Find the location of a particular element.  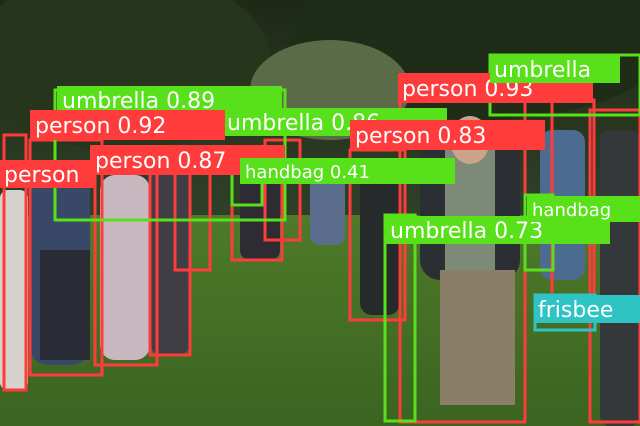

svg-text: umbrella 0.73 is located at coordinates (466, 231).